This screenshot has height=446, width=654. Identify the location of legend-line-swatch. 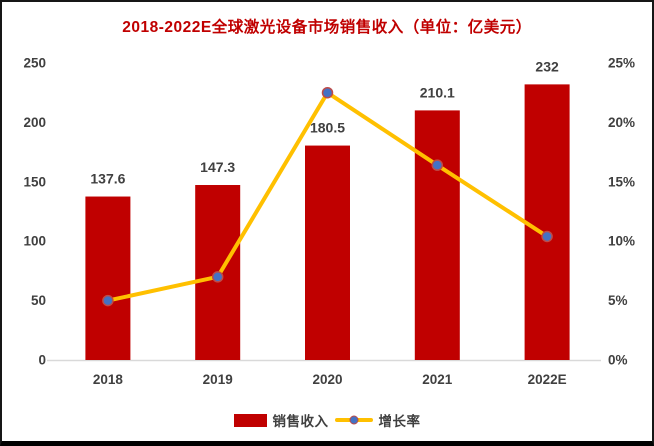
(353, 420).